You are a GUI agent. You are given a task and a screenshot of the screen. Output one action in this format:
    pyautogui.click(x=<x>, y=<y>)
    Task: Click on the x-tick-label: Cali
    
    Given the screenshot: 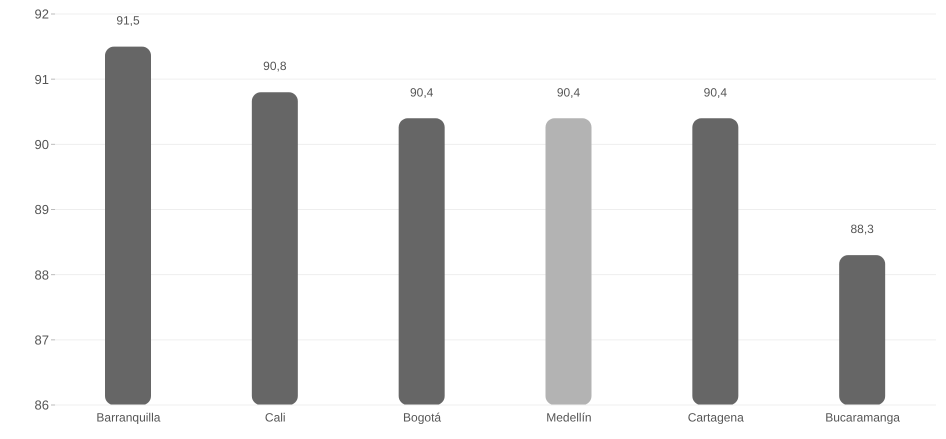 What is the action you would take?
    pyautogui.click(x=275, y=417)
    